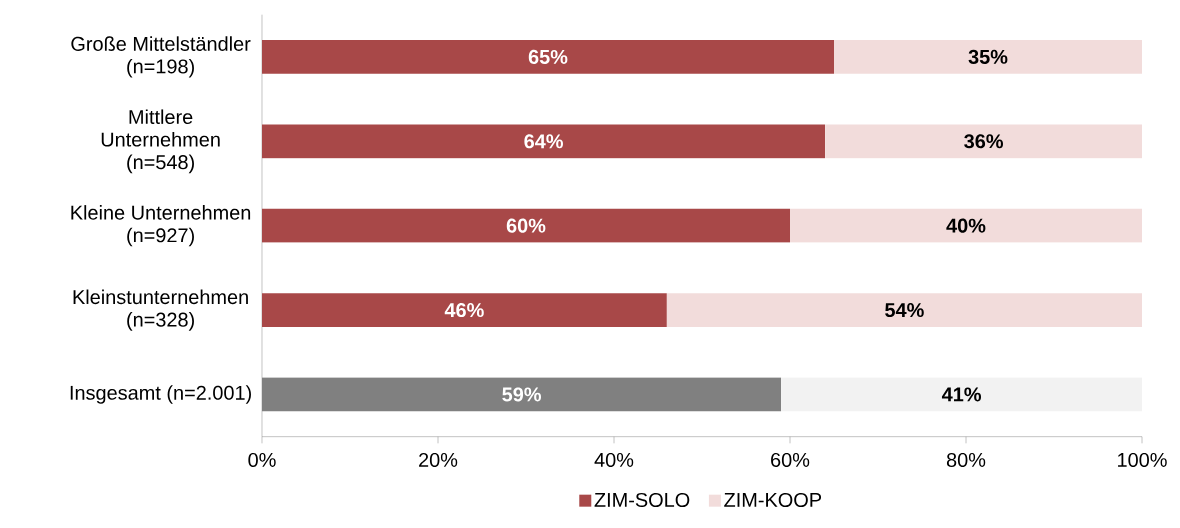 This screenshot has height=528, width=1180. Describe the element at coordinates (438, 460) in the screenshot. I see `x-tick-label: 20%` at that location.